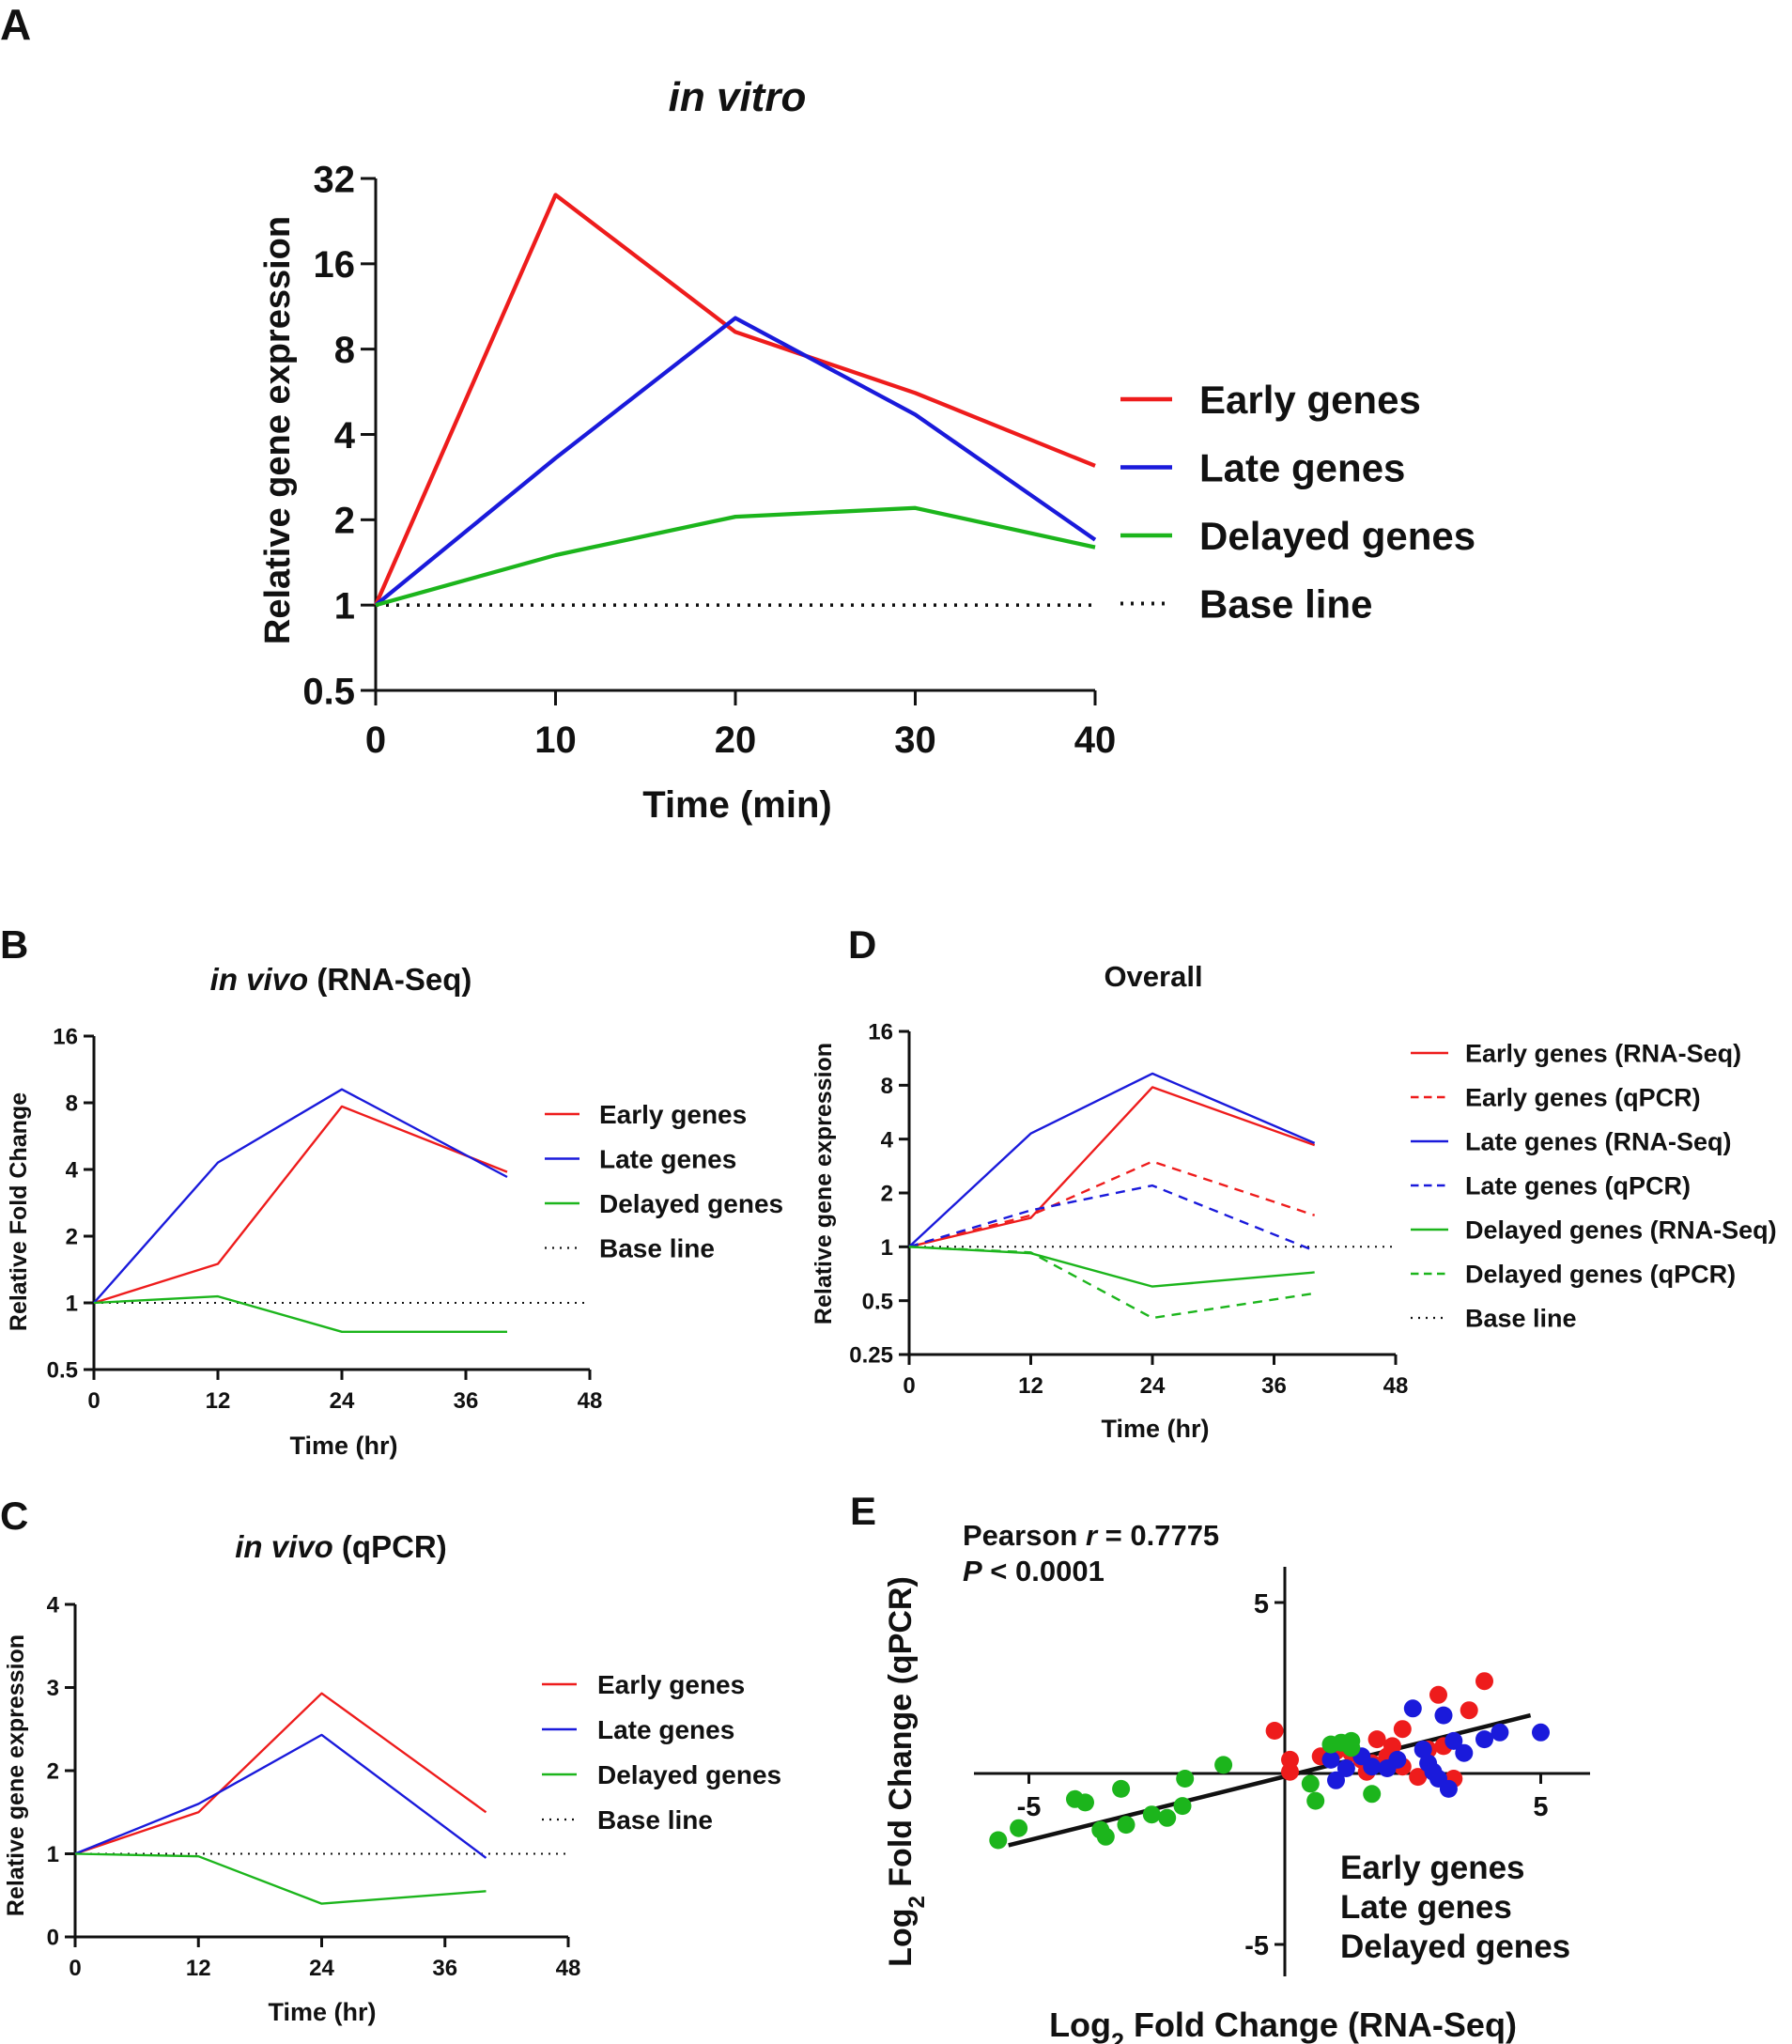 This screenshot has width=1792, height=2044. Describe the element at coordinates (1080, 2024) in the screenshot. I see `x-axis-label-part: Log` at that location.